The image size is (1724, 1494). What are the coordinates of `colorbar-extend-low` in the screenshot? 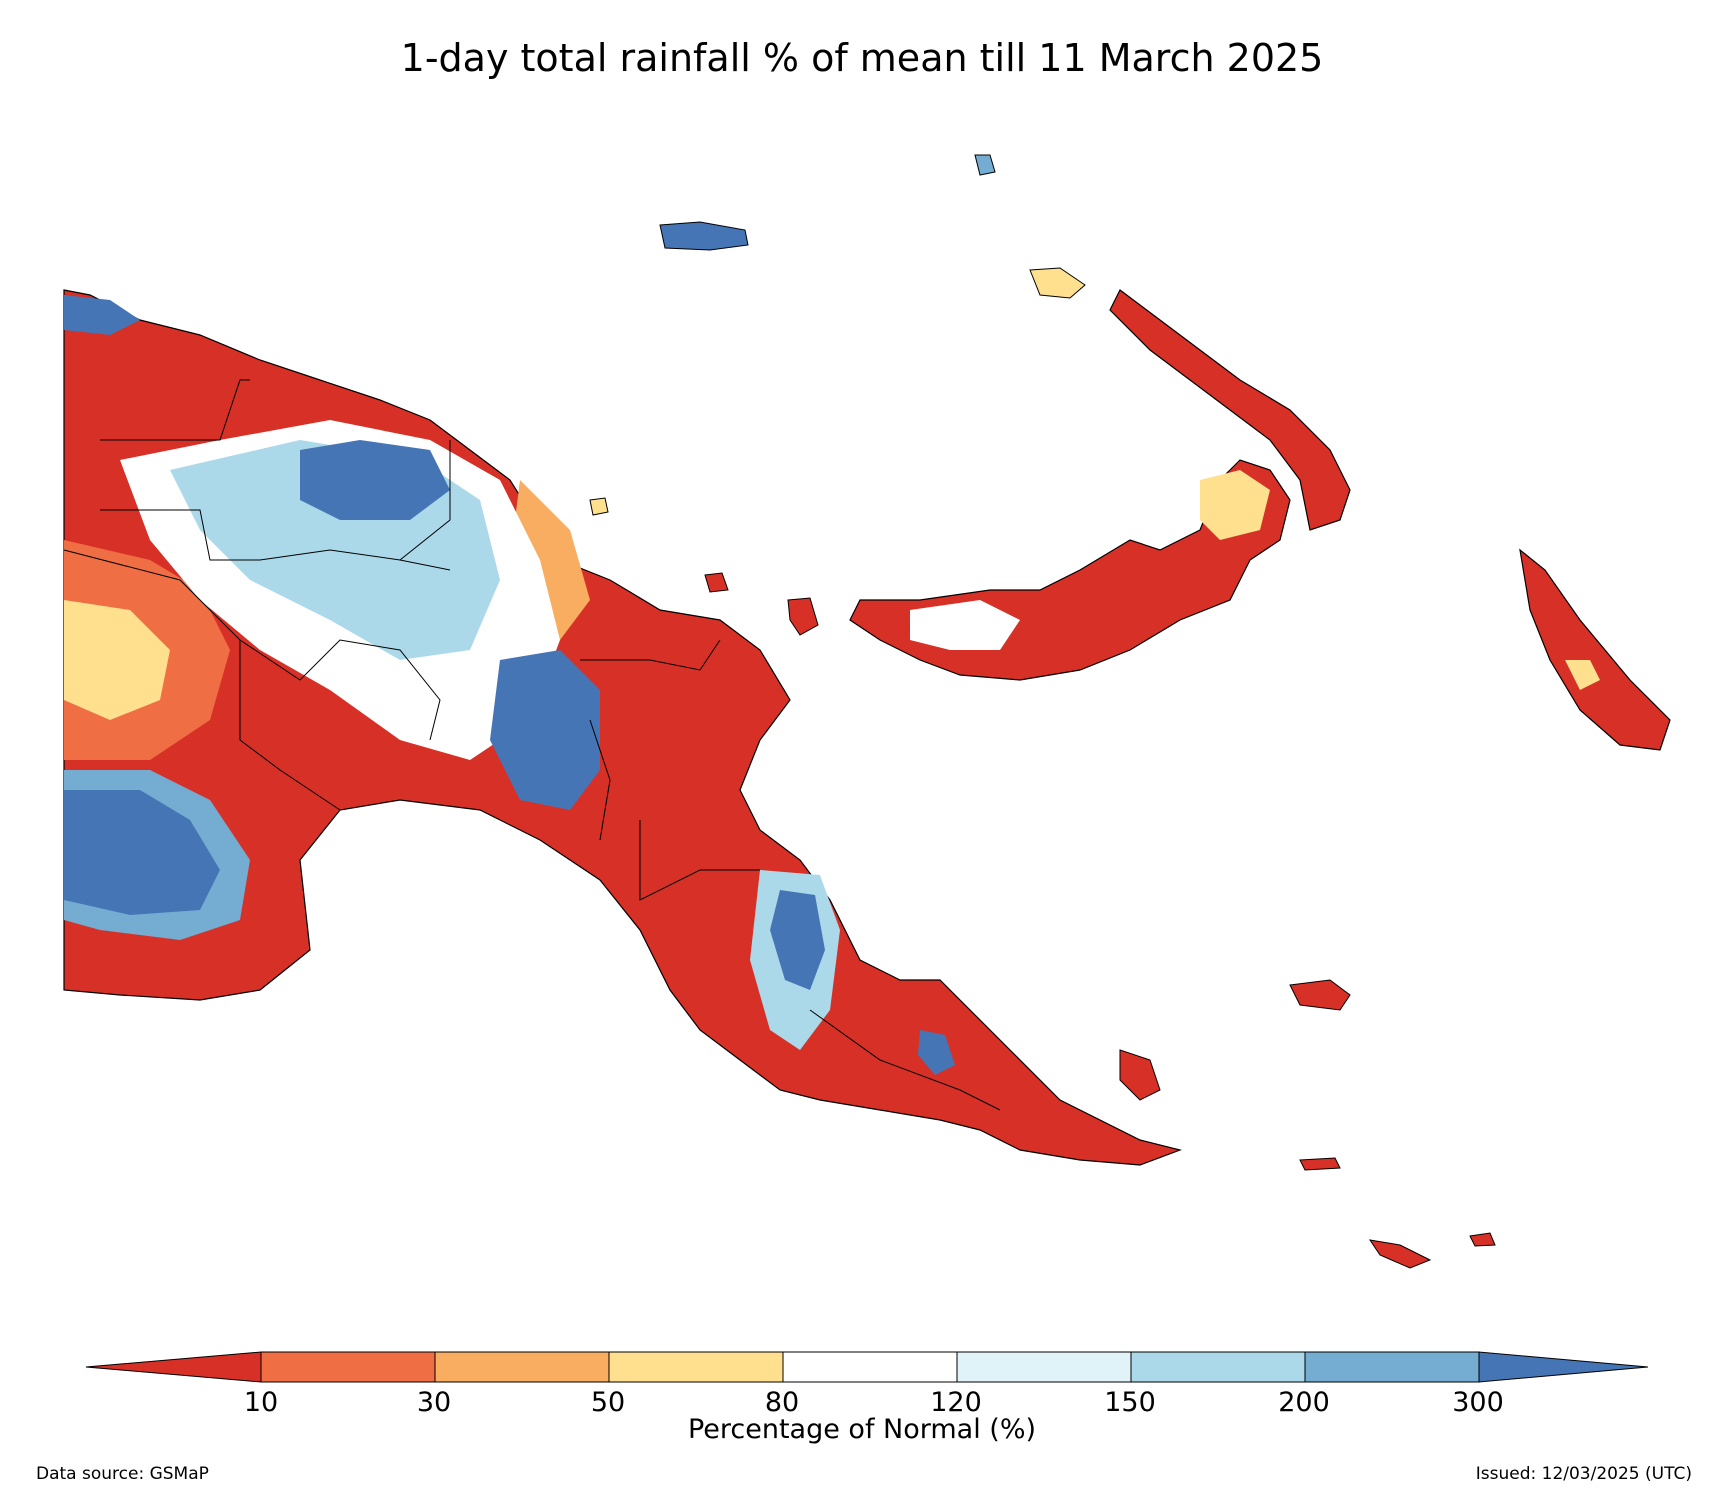 It's located at (173, 1367).